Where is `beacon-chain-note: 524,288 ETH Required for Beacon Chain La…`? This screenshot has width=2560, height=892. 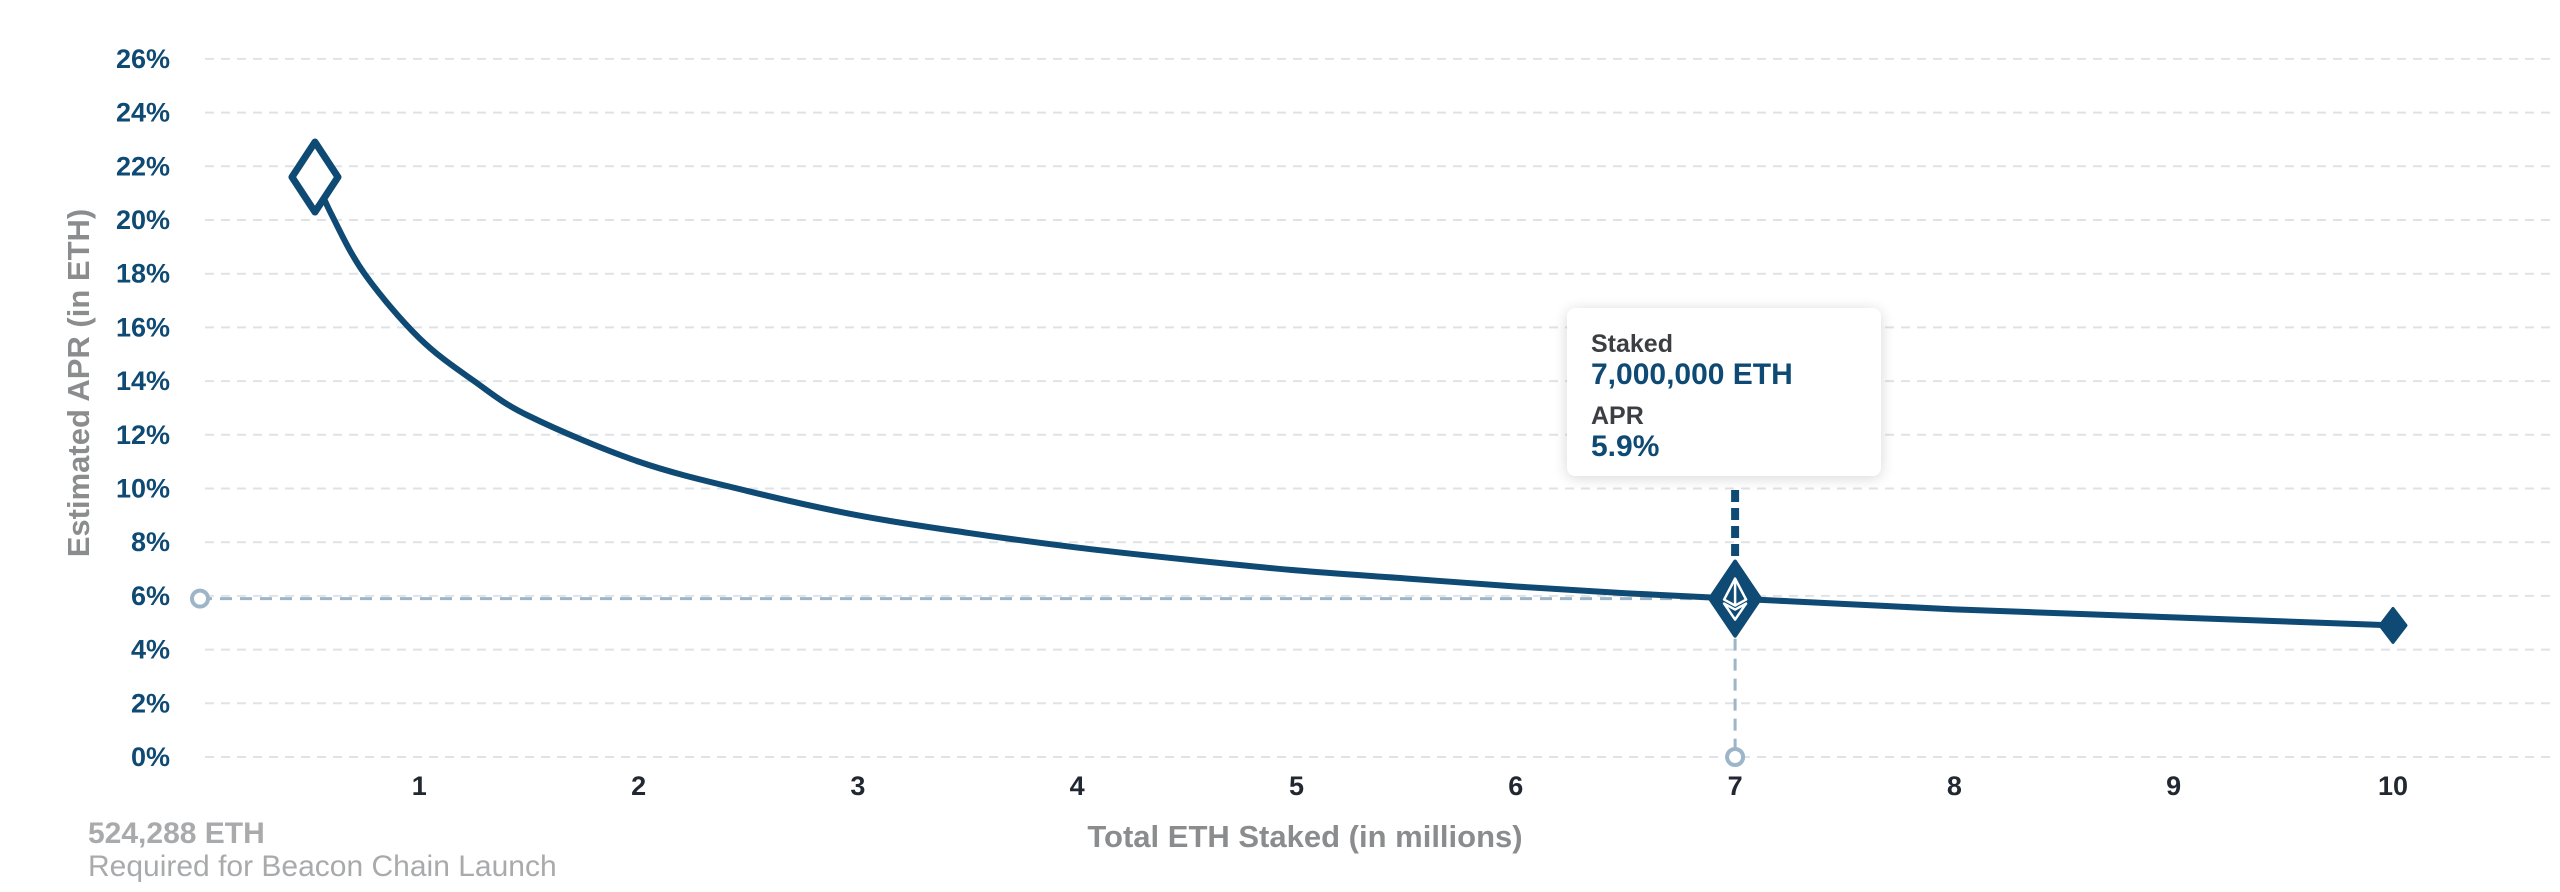 beacon-chain-note: 524,288 ETH Required for Beacon Chain La… is located at coordinates (322, 851).